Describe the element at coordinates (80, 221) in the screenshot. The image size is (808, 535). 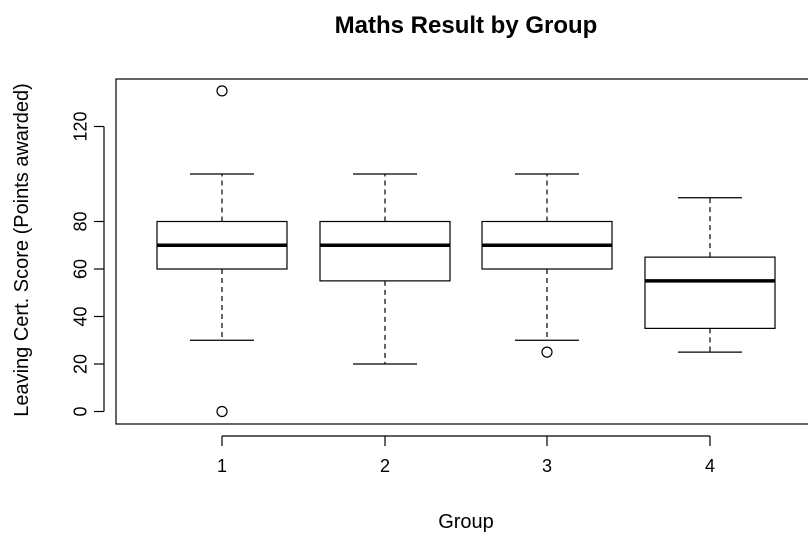
I see `y-tick-label: 80` at that location.